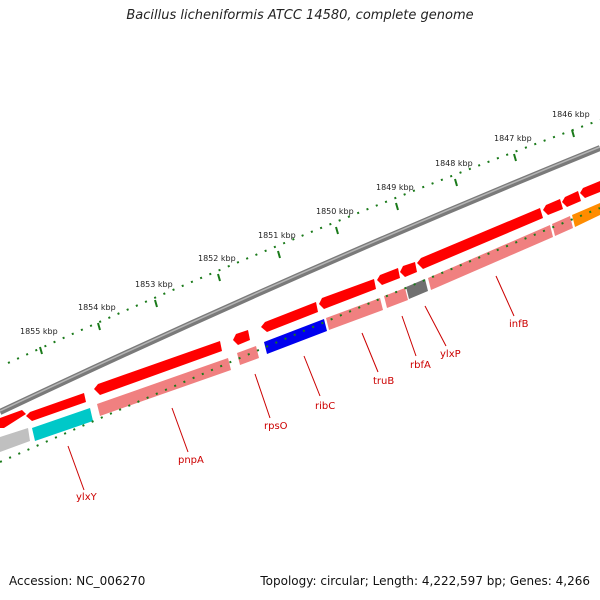  I want to click on kbp-label: 1851 kbp, so click(277, 235).